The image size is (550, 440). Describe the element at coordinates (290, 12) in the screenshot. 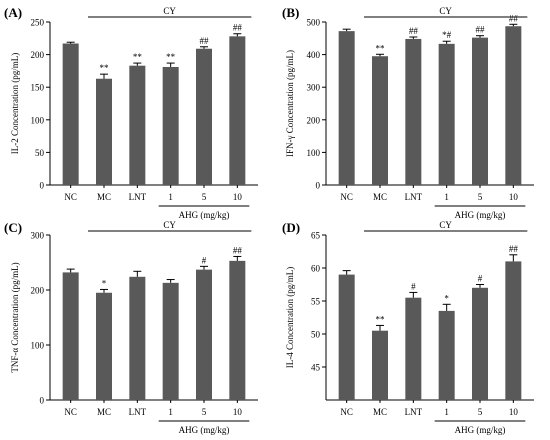

I see `panel-label: (B)` at that location.